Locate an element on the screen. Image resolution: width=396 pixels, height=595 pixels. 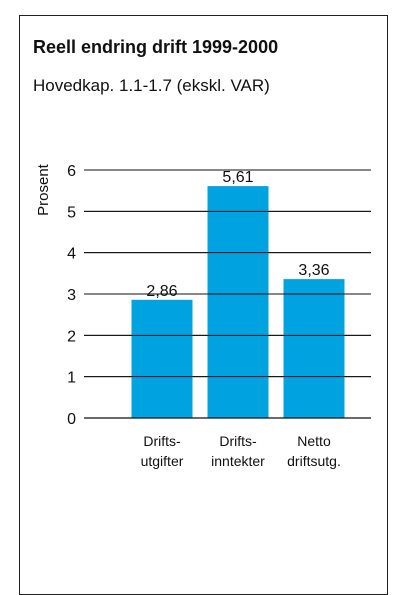
data-label: 2,86 is located at coordinates (161, 291).